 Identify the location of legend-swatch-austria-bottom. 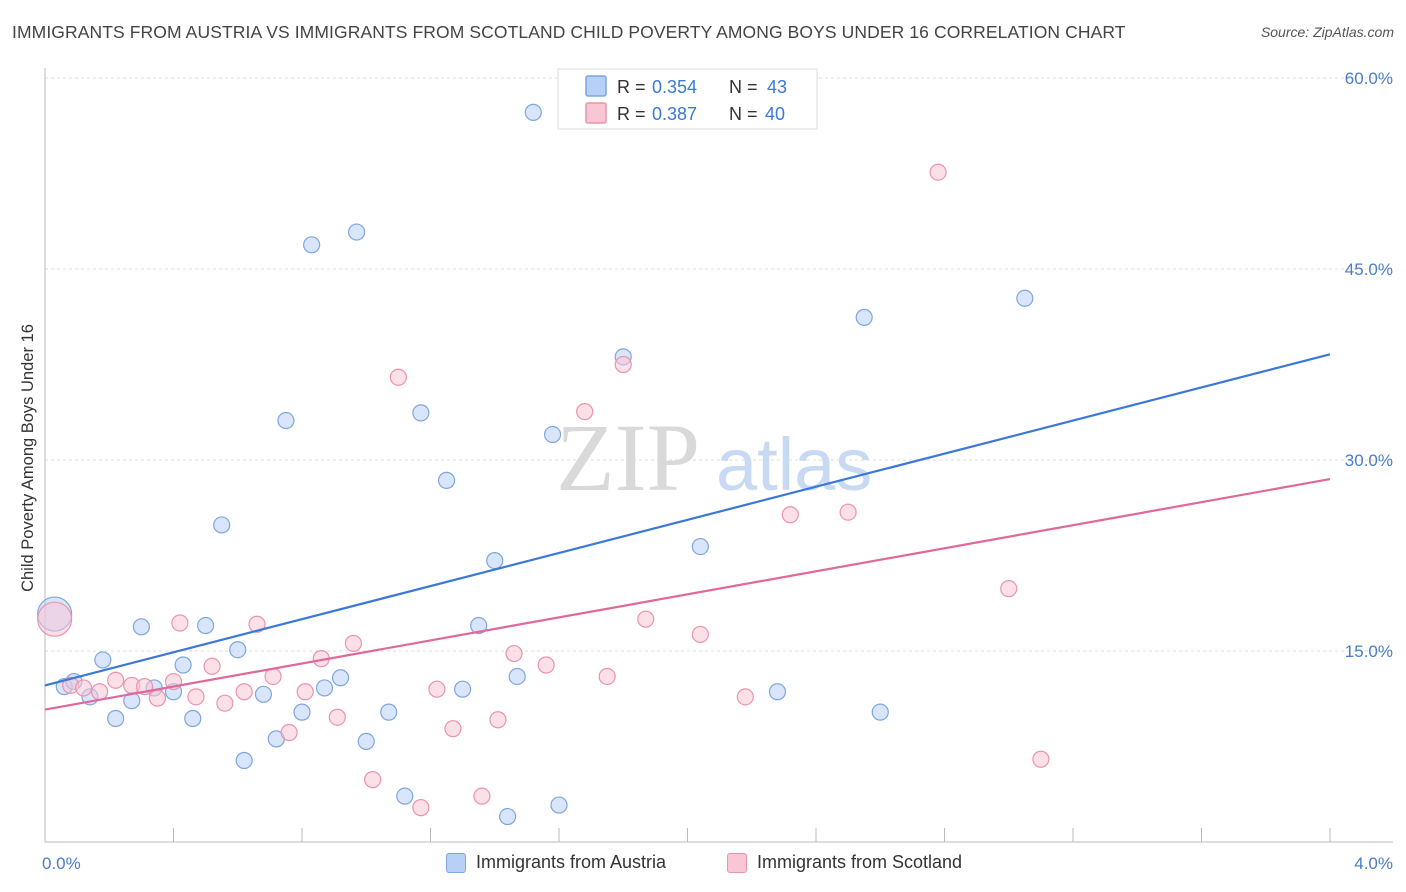
(456, 862).